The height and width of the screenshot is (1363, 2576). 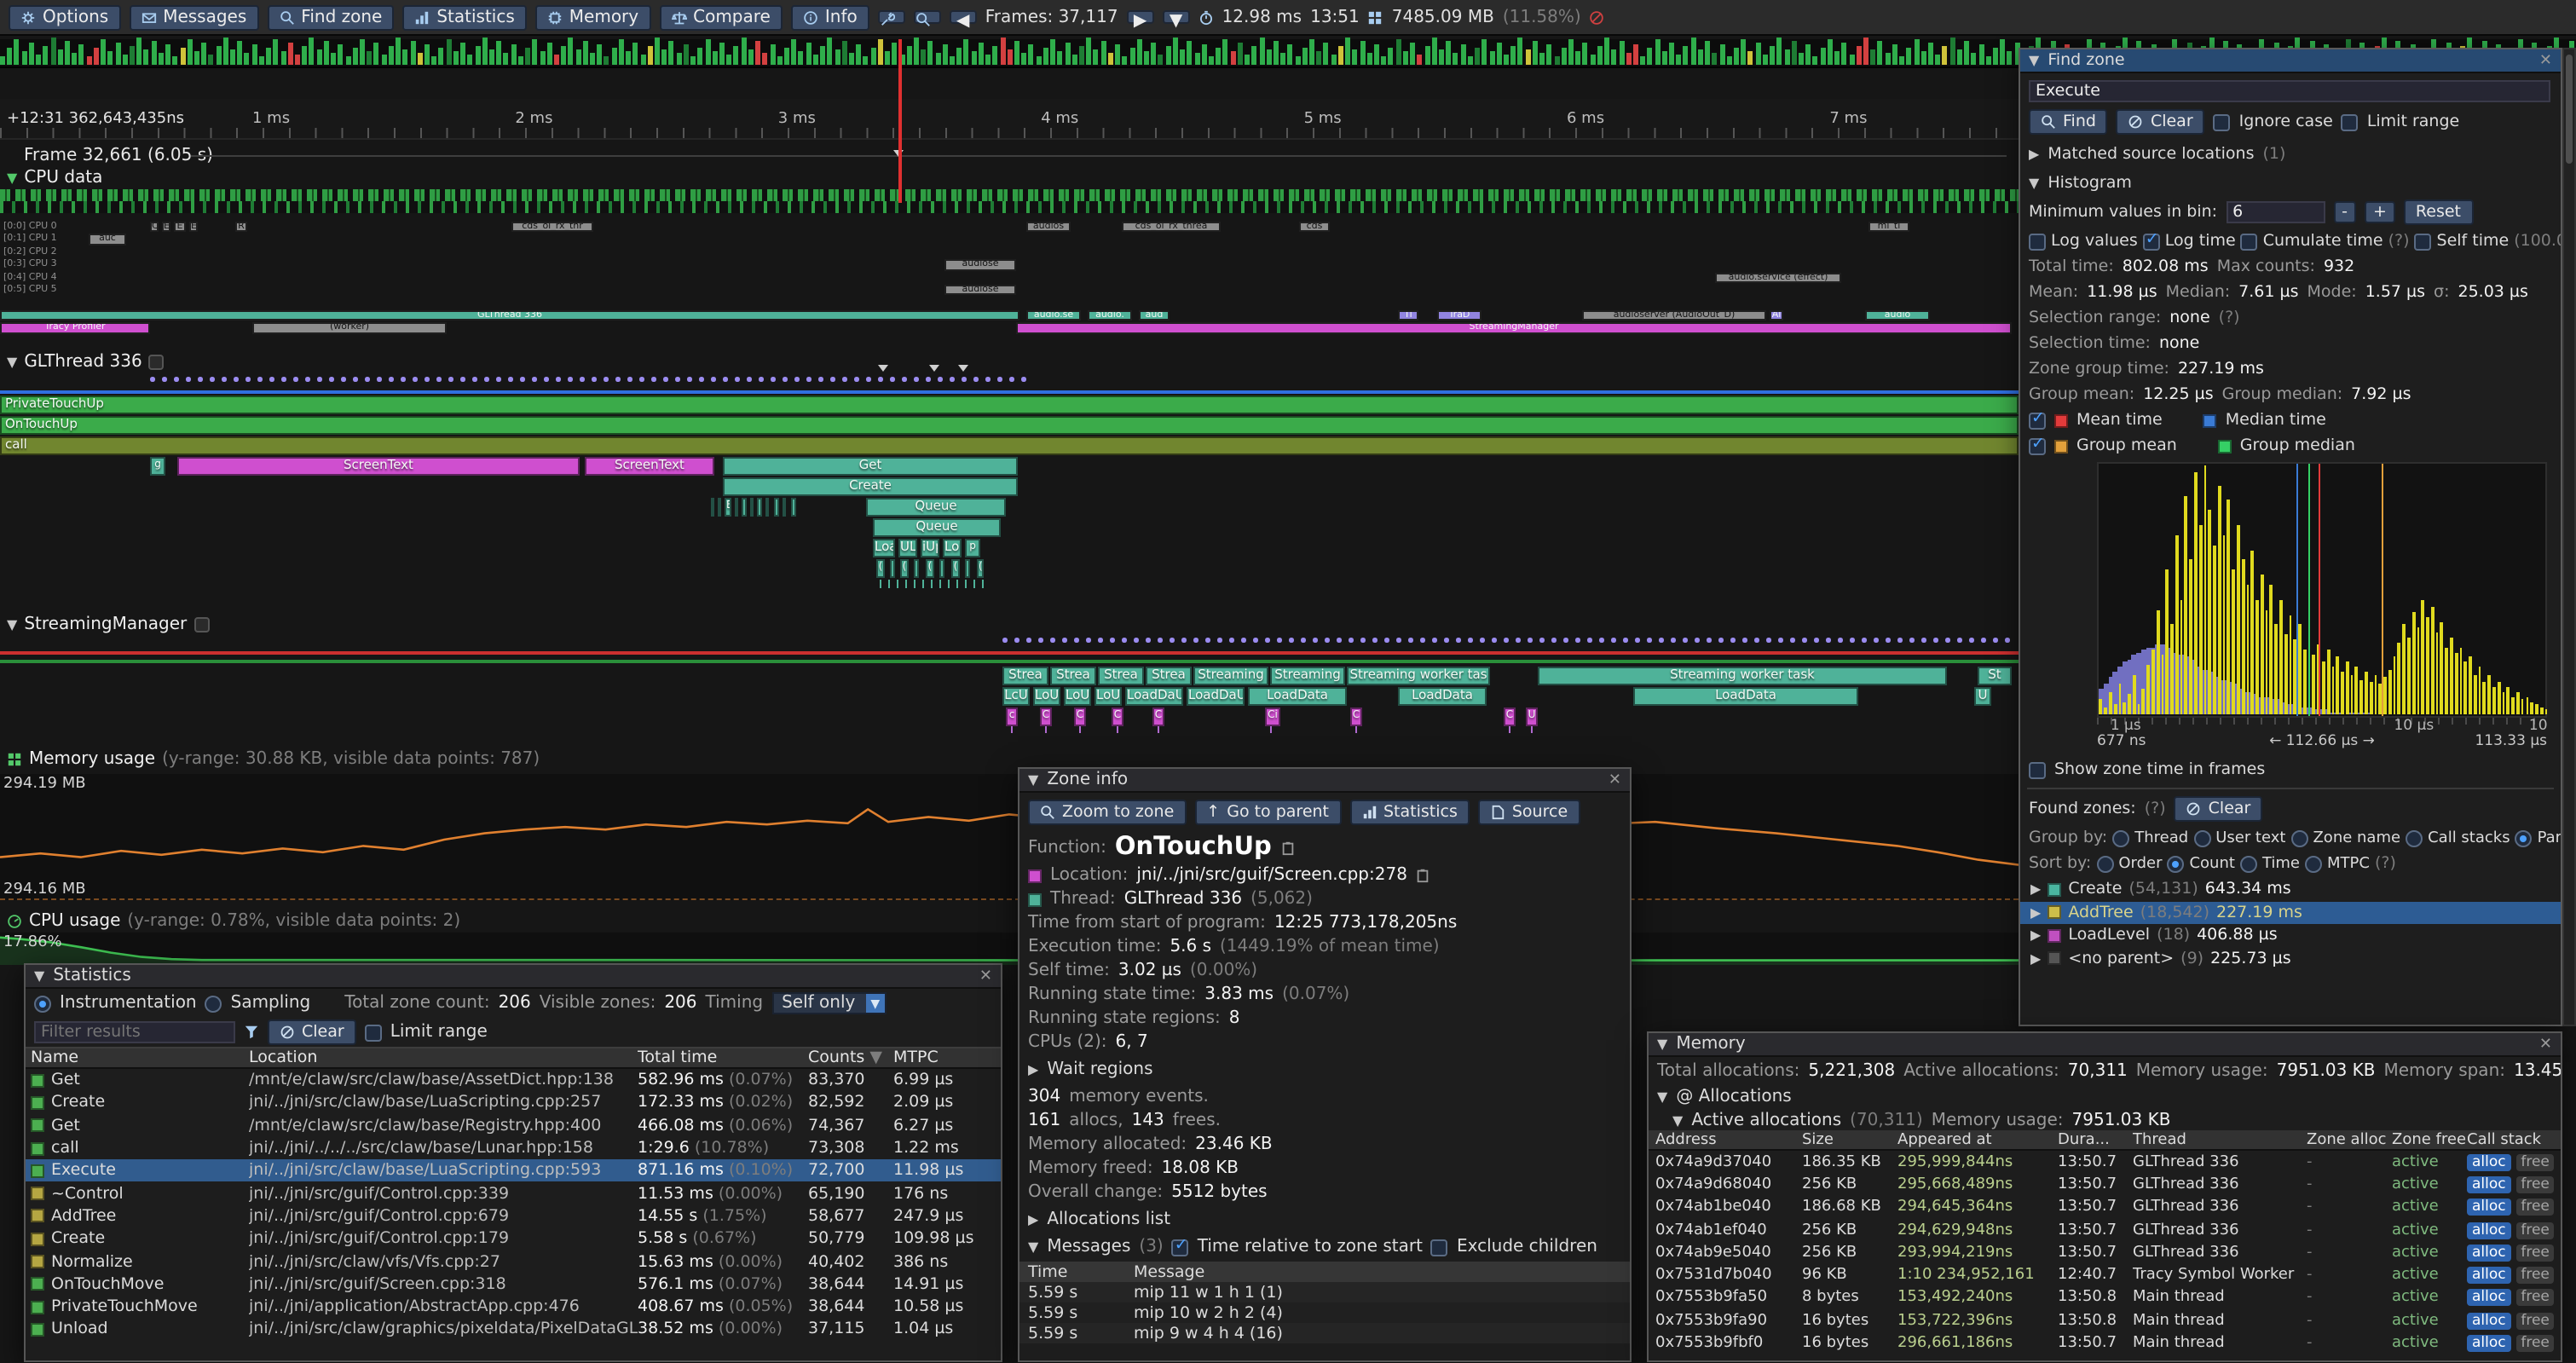 I want to click on limit-range-checkbox, so click(x=373, y=1032).